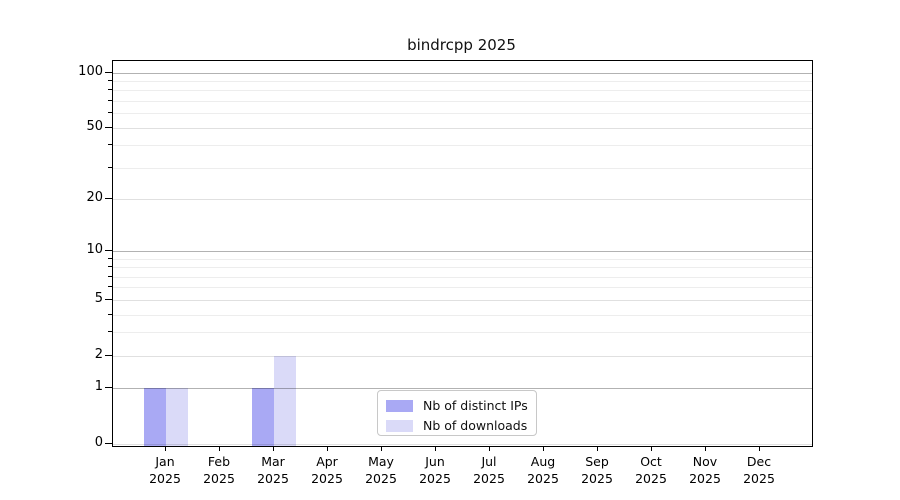 The width and height of the screenshot is (900, 500). I want to click on x-tick-feb, so click(219, 448).